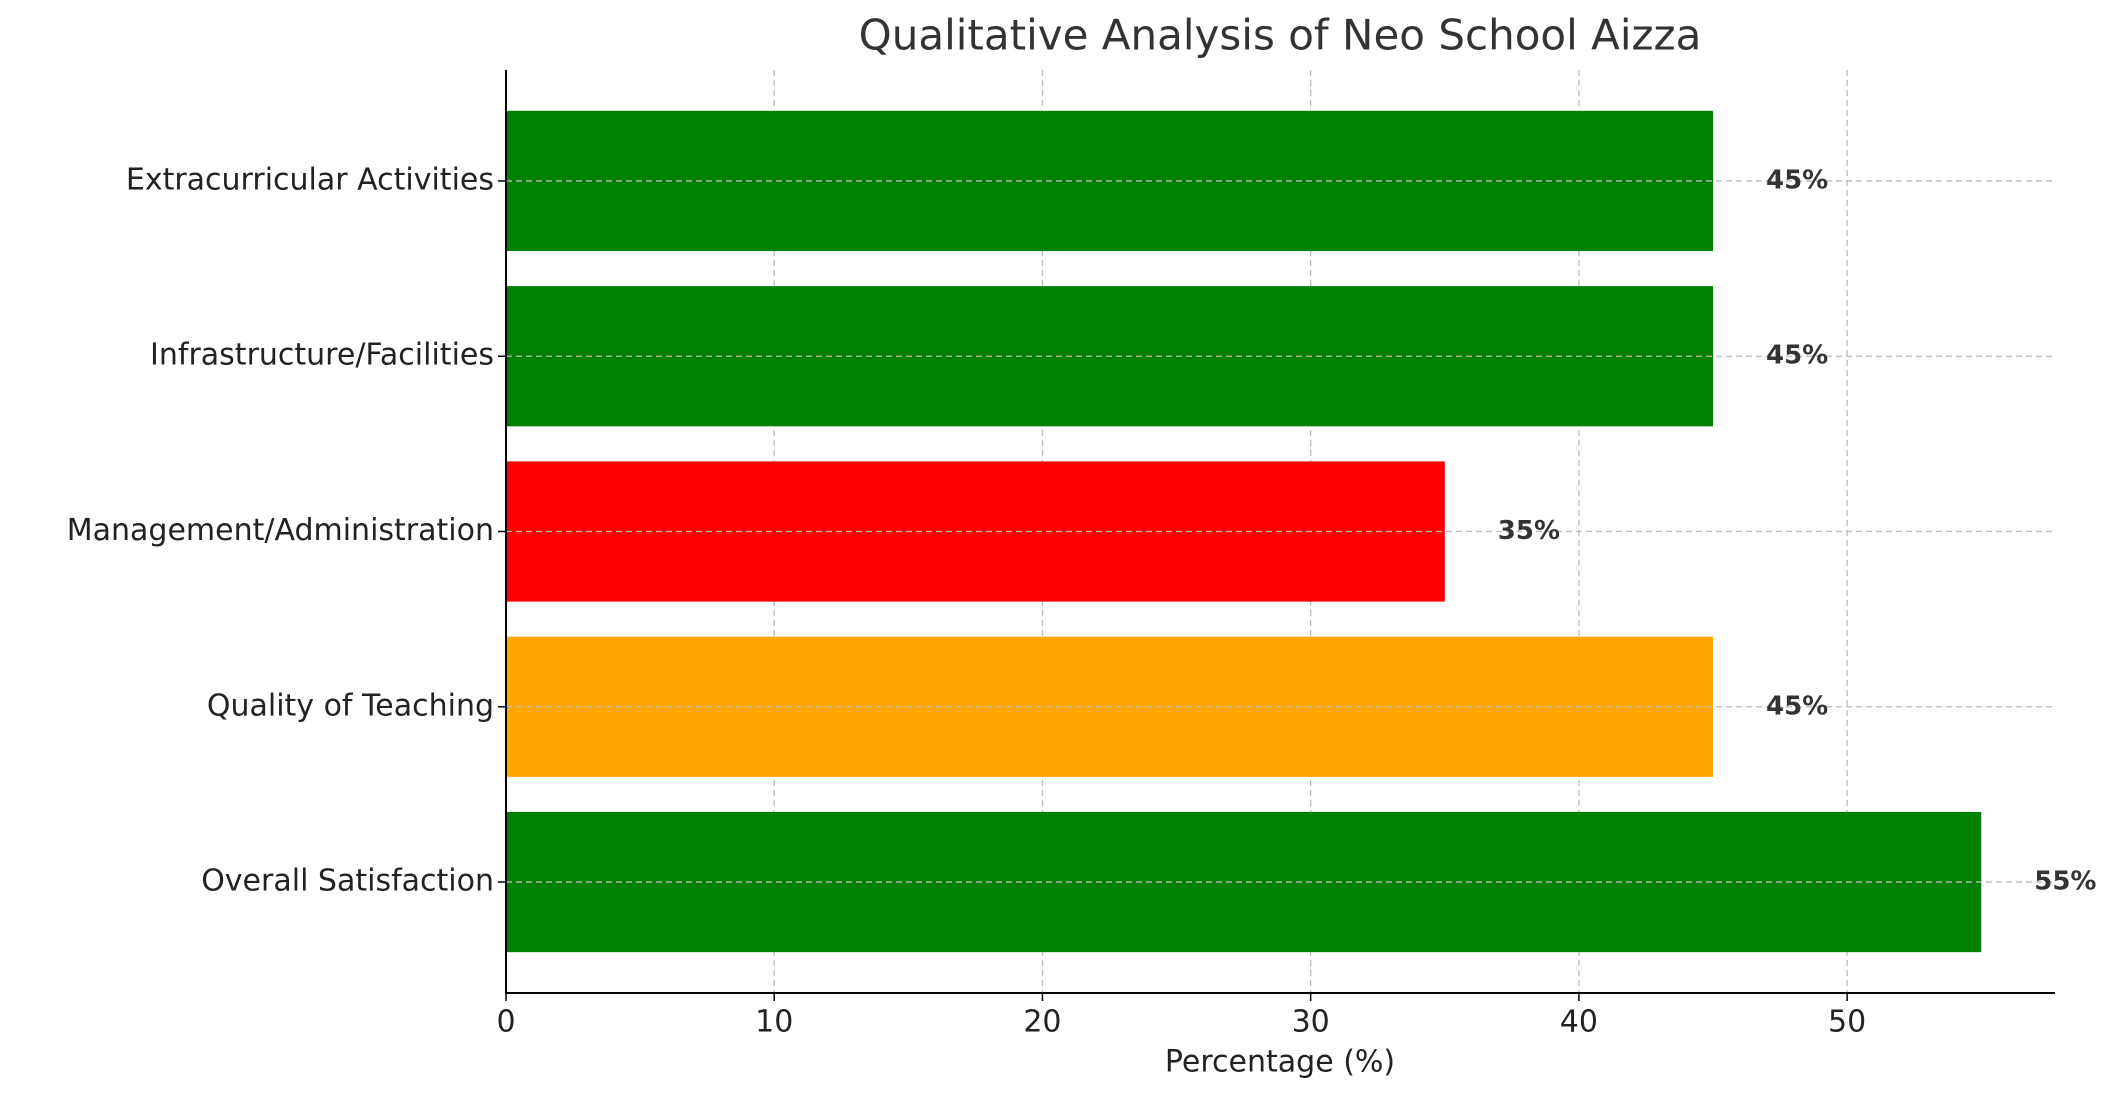 The width and height of the screenshot is (2121, 1105). What do you see at coordinates (774, 1022) in the screenshot?
I see `x-tick-label: 10` at bounding box center [774, 1022].